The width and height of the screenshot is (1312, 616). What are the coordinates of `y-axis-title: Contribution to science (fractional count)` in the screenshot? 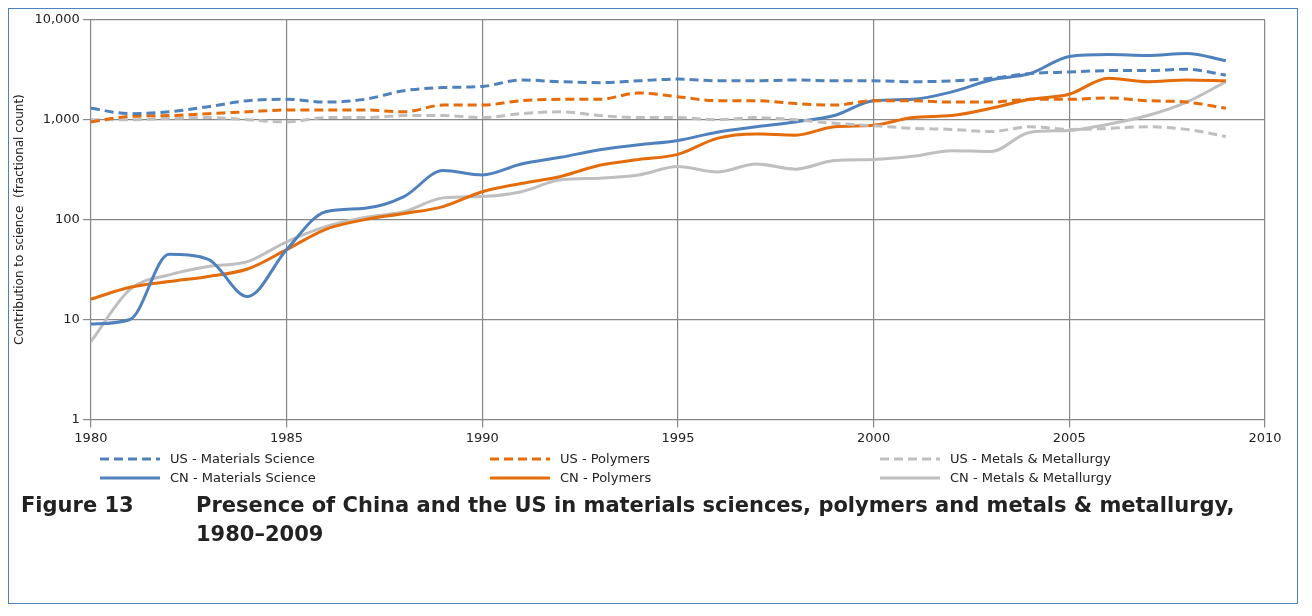 It's located at (19, 219).